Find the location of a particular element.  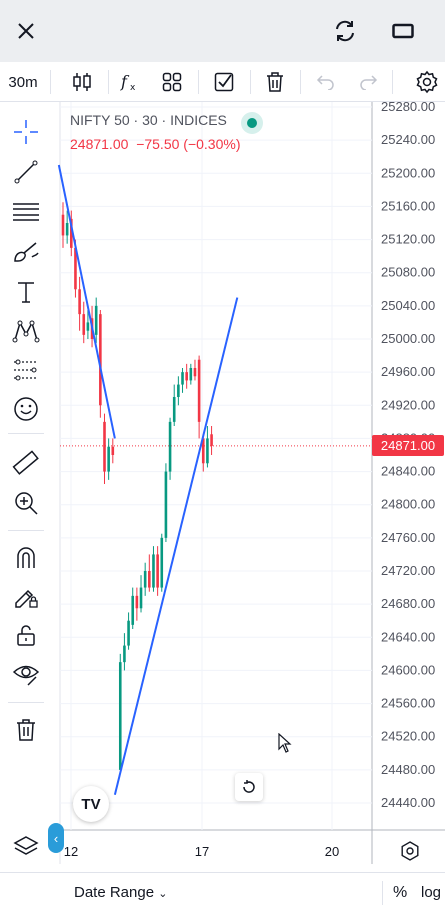

remove-drawings-icon is located at coordinates (26, 730).